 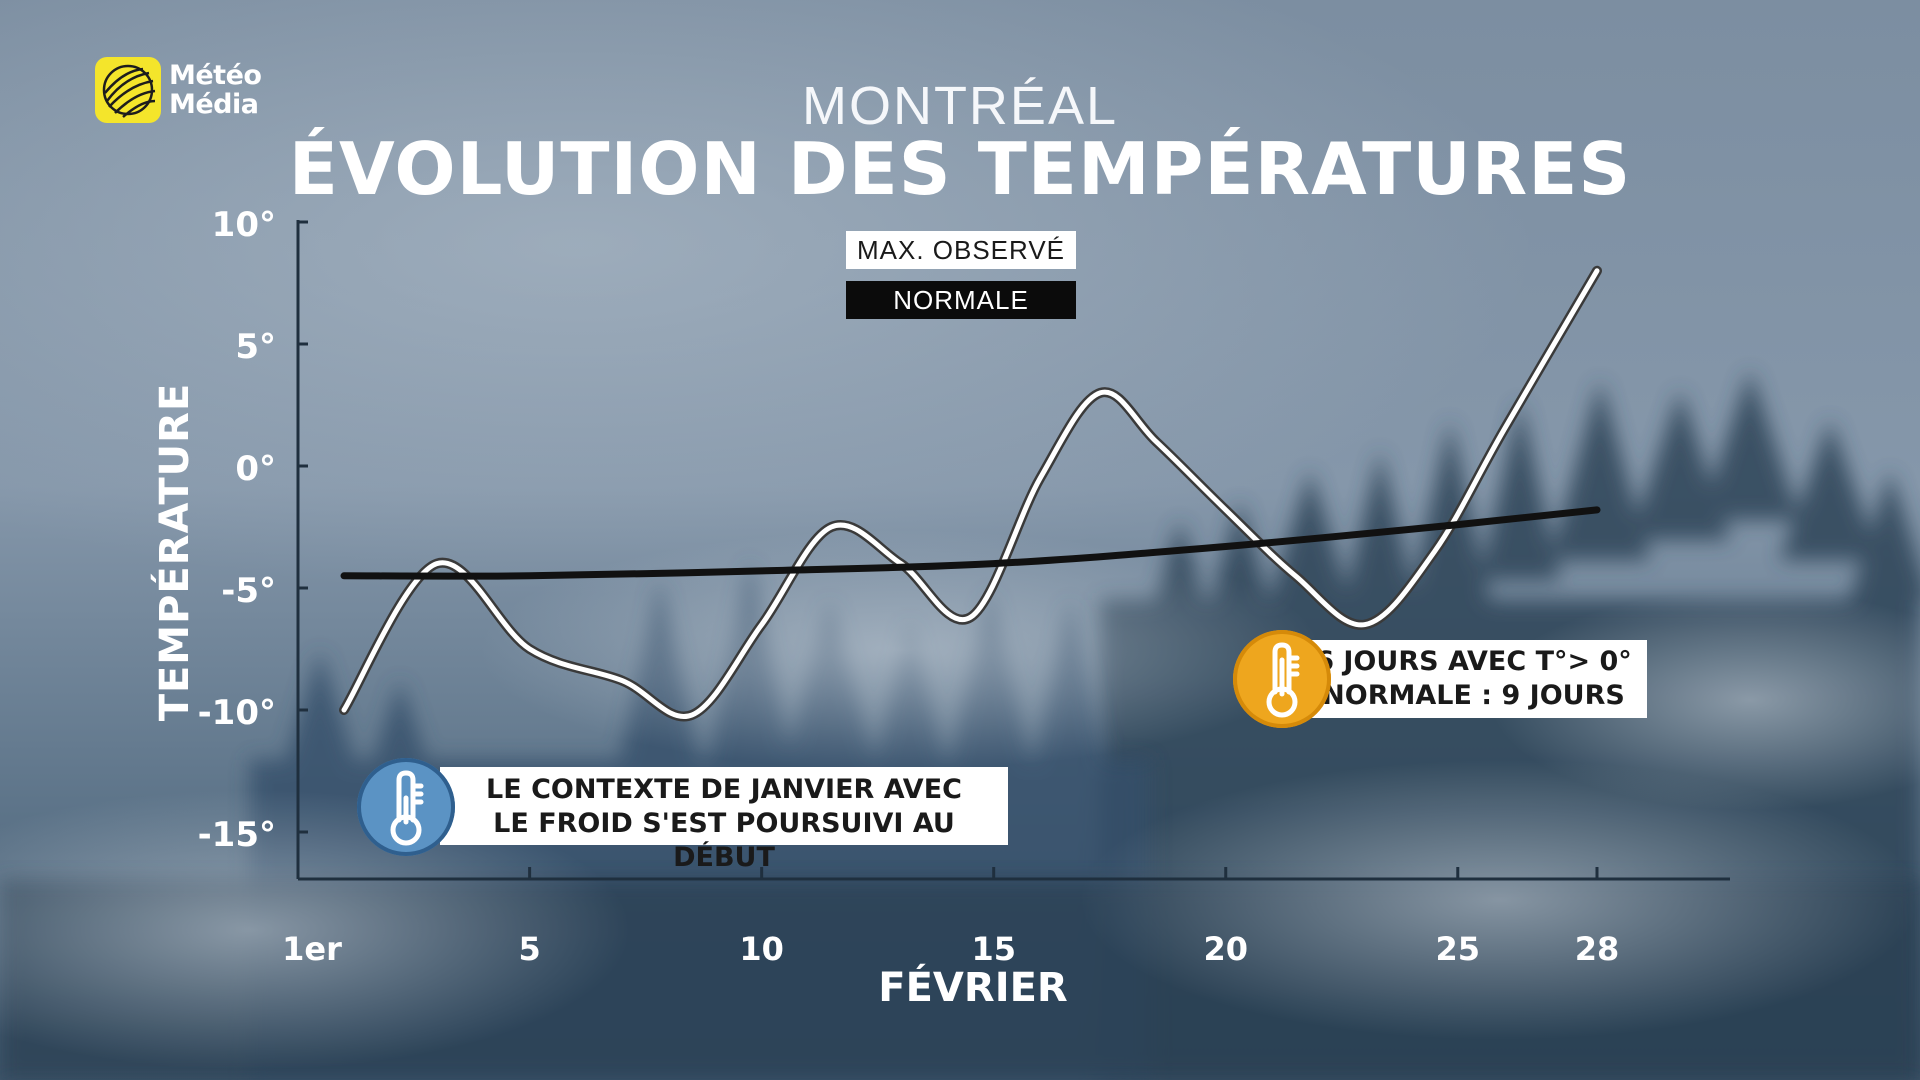 What do you see at coordinates (255, 347) in the screenshot?
I see `y-tick-label: 5°` at bounding box center [255, 347].